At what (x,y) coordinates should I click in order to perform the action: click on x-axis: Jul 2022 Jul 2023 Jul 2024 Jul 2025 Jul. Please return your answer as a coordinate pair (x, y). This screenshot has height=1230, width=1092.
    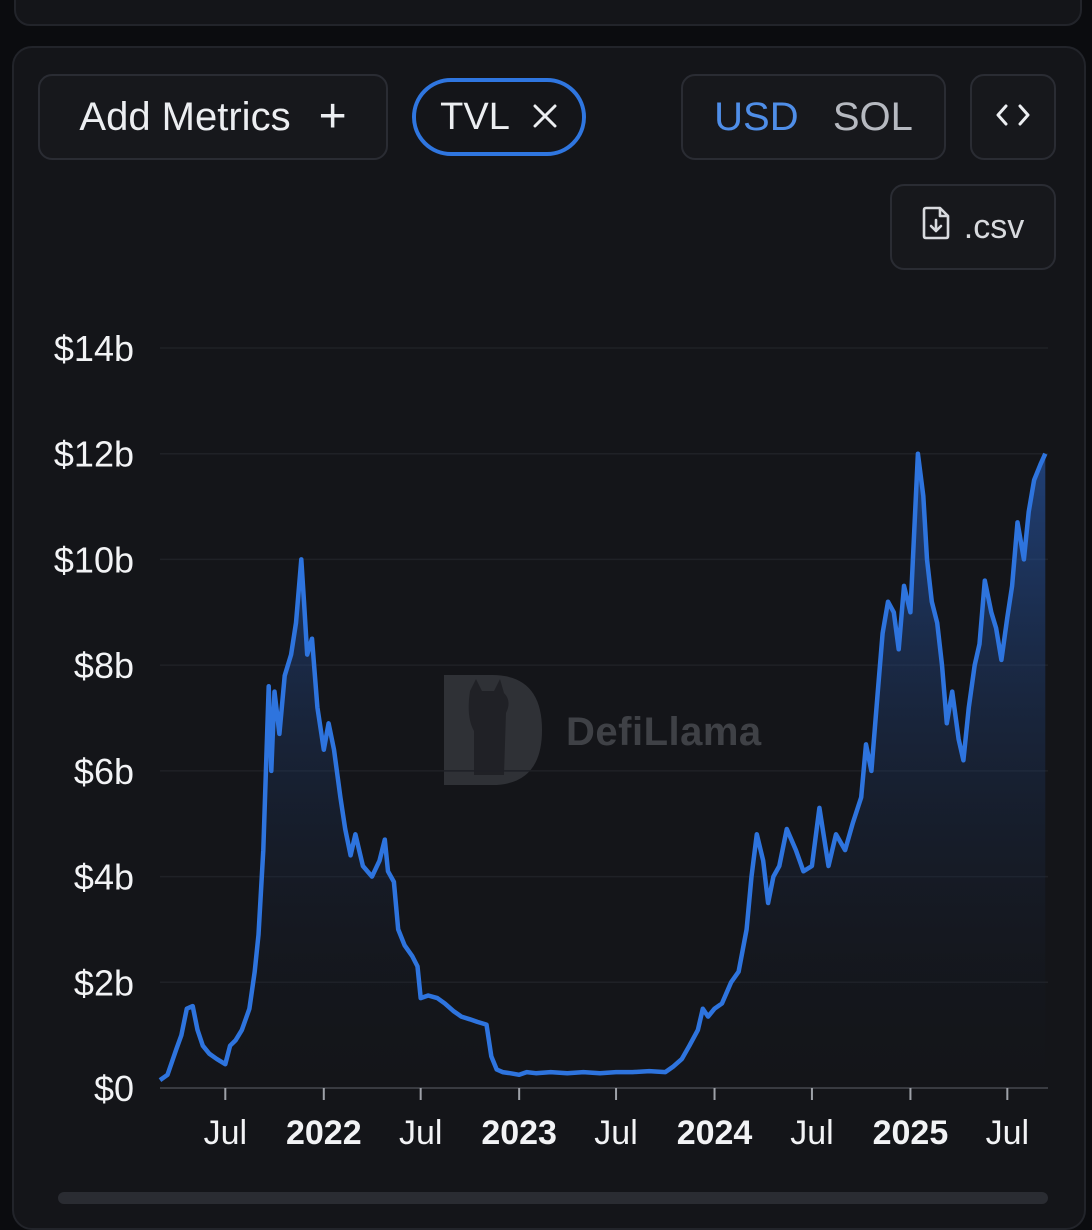
    Looking at the image, I should click on (604, 1119).